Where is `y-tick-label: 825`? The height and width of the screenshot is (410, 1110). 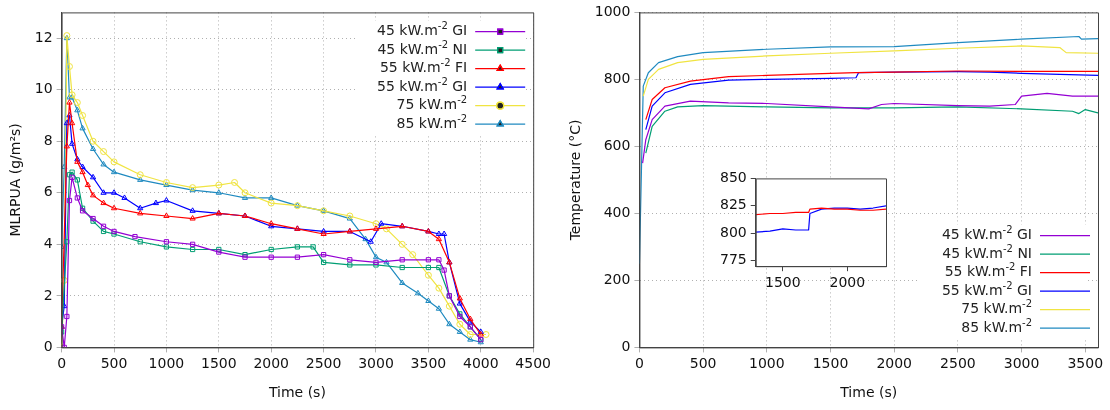 y-tick-label: 825 is located at coordinates (733, 204).